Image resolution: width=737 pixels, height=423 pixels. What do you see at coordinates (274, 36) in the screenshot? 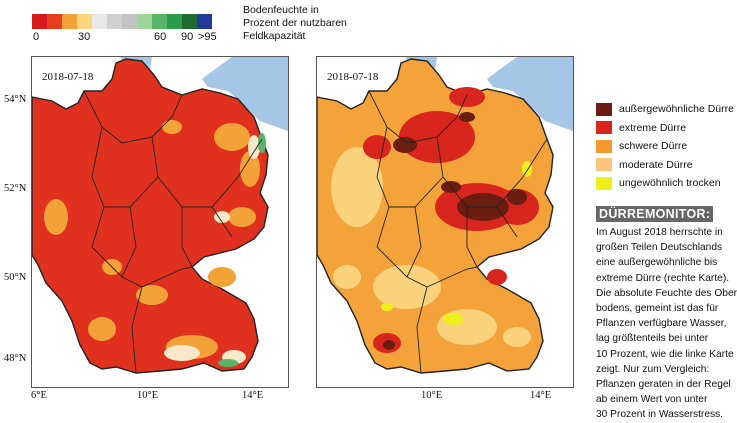
I see `scale-title-line: Feldkapazität` at bounding box center [274, 36].